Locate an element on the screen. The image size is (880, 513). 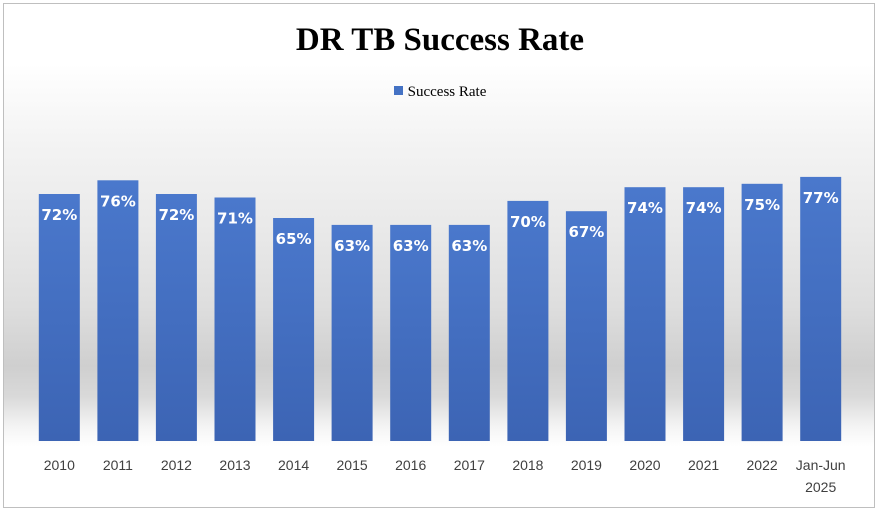
chart-title: DR TB Success Rate is located at coordinates (440, 40).